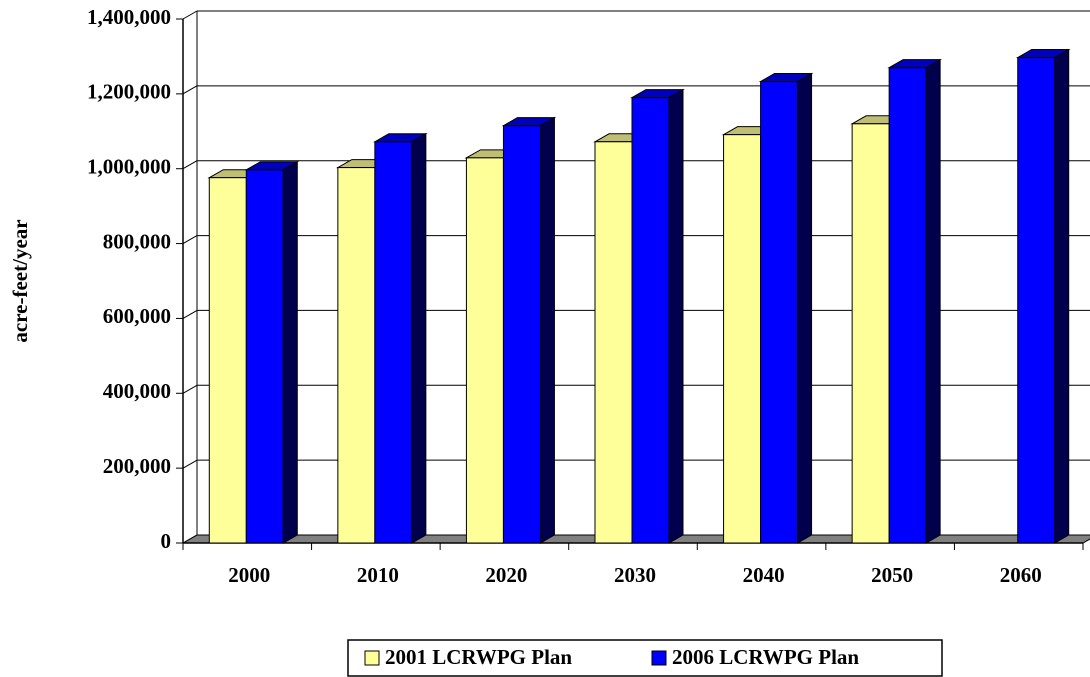 This screenshot has height=677, width=1090. Describe the element at coordinates (129, 167) in the screenshot. I see `y-tick-label: 1,000,000` at that location.